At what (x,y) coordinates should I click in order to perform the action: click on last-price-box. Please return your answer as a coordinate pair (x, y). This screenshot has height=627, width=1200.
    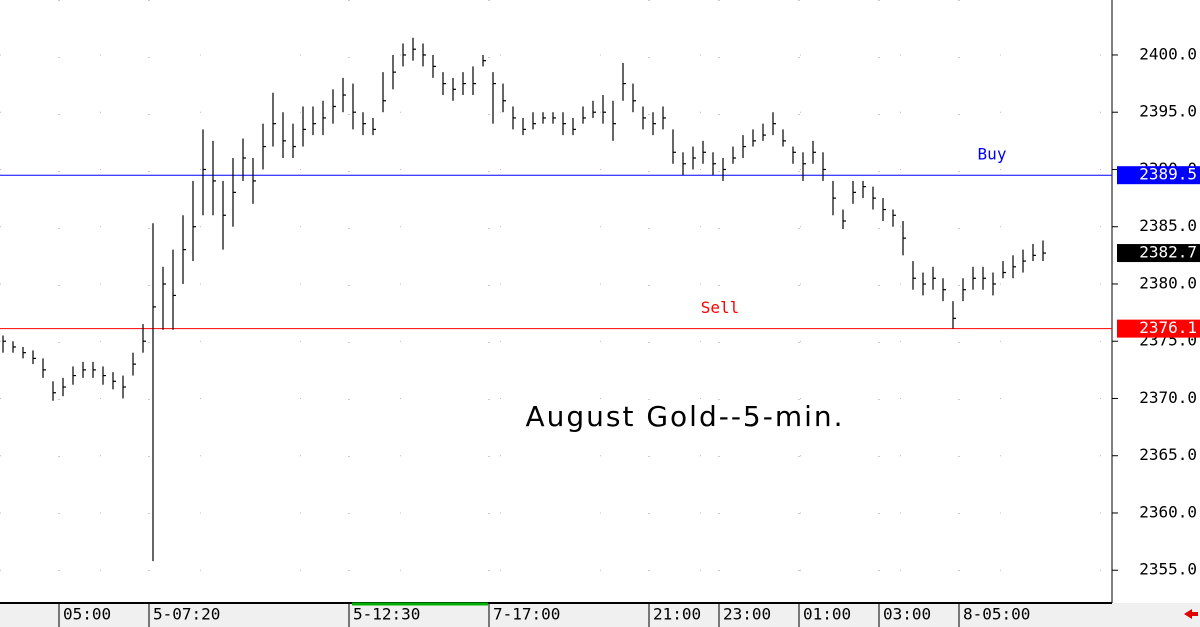
    Looking at the image, I should click on (1158, 253).